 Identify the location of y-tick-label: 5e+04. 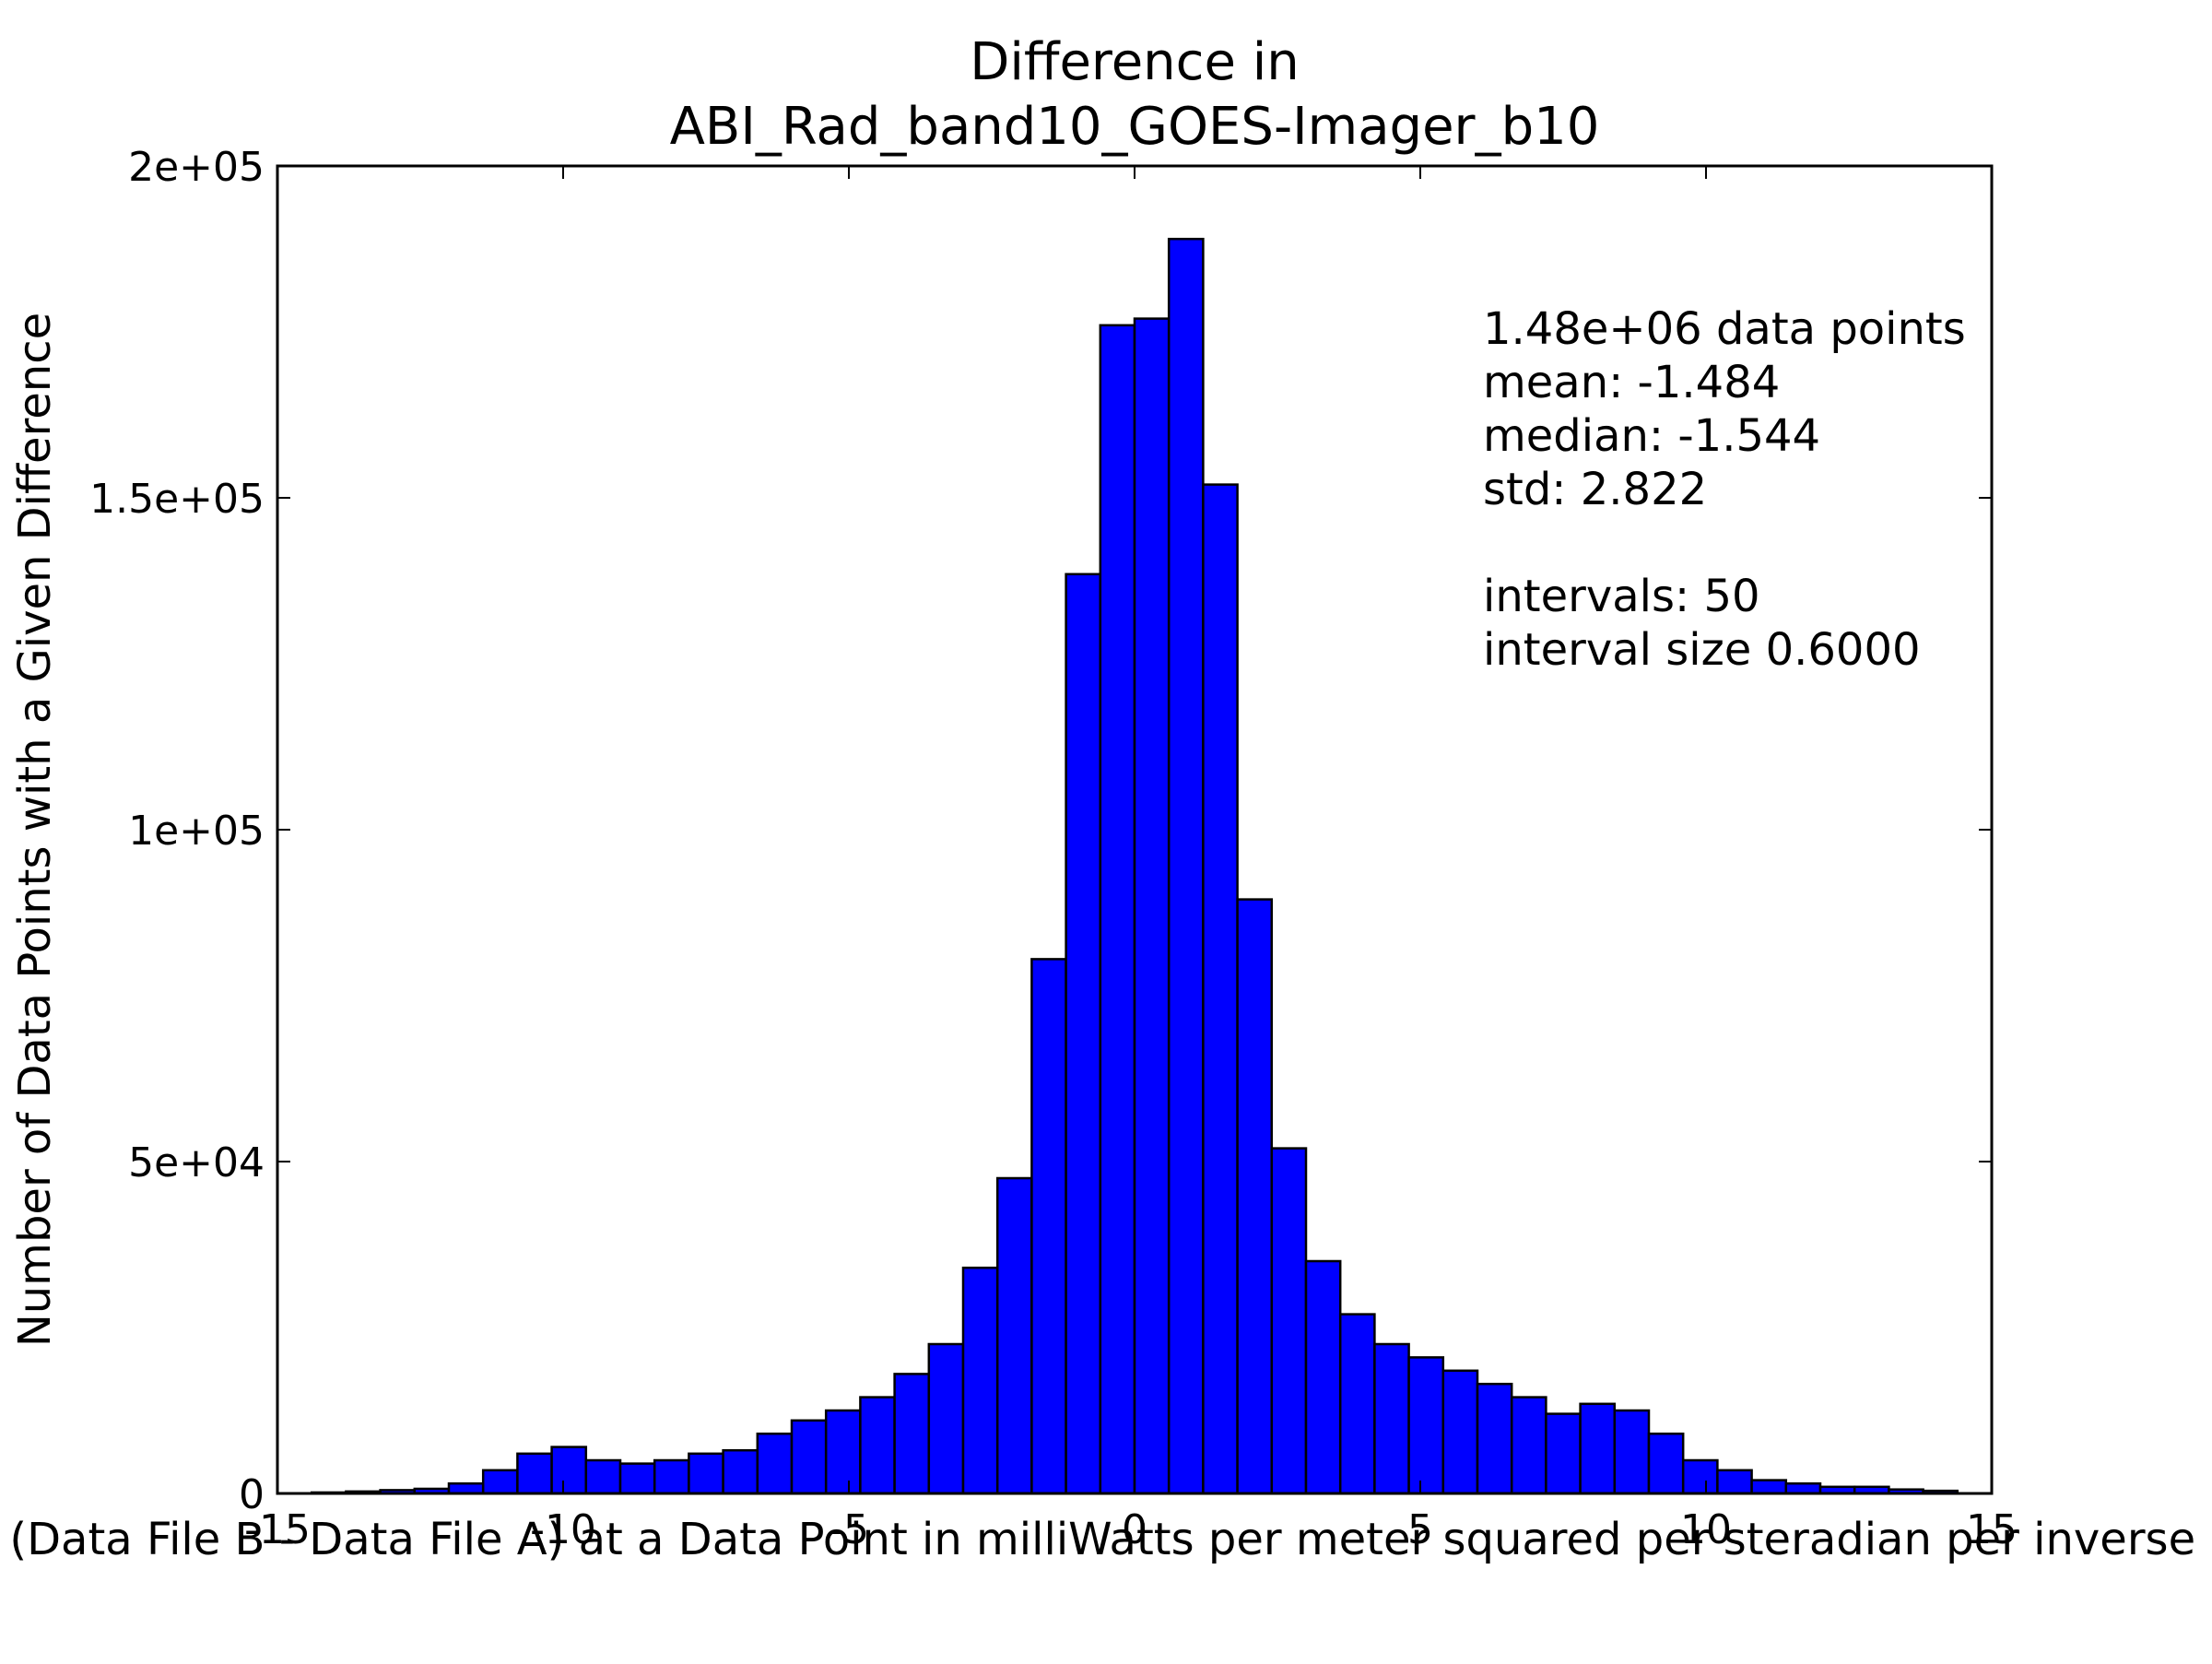
(196, 1162).